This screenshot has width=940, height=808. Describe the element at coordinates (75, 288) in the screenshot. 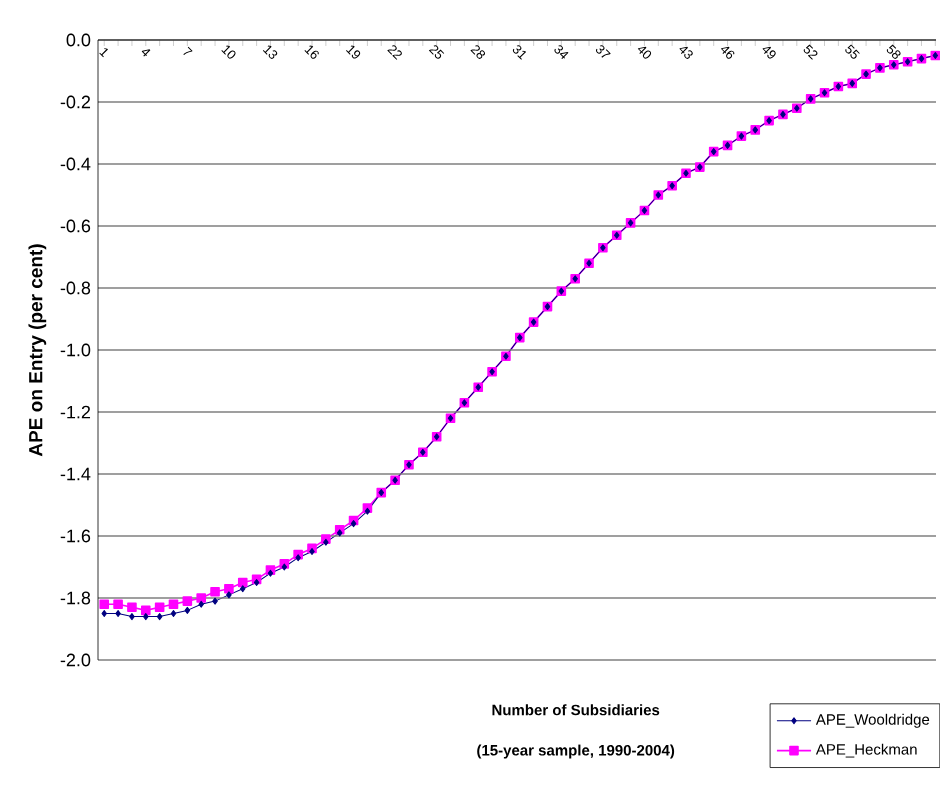

I see `y-tick-label: -0.8` at that location.